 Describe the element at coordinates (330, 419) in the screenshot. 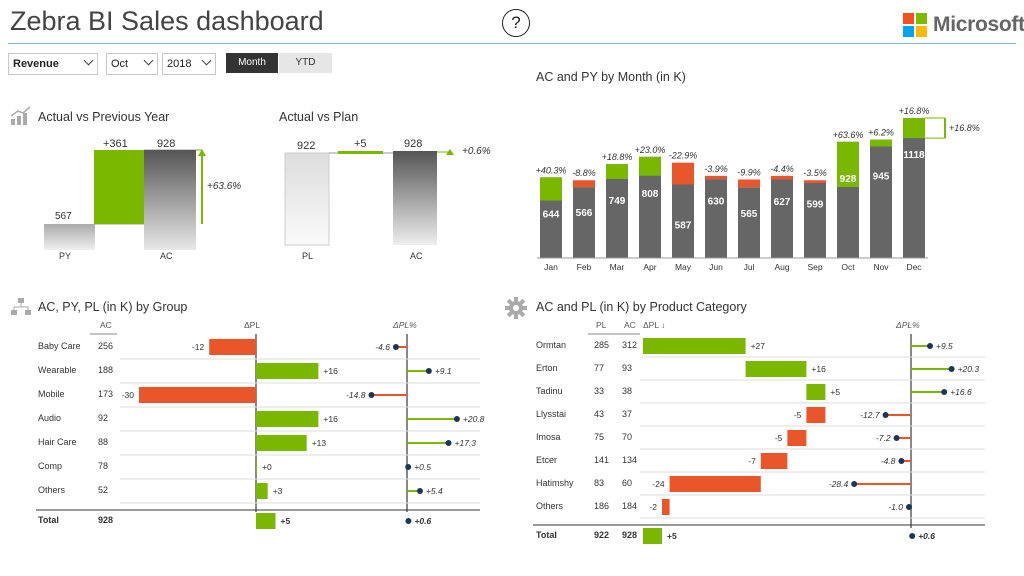

I see `dpl-label: +16` at that location.